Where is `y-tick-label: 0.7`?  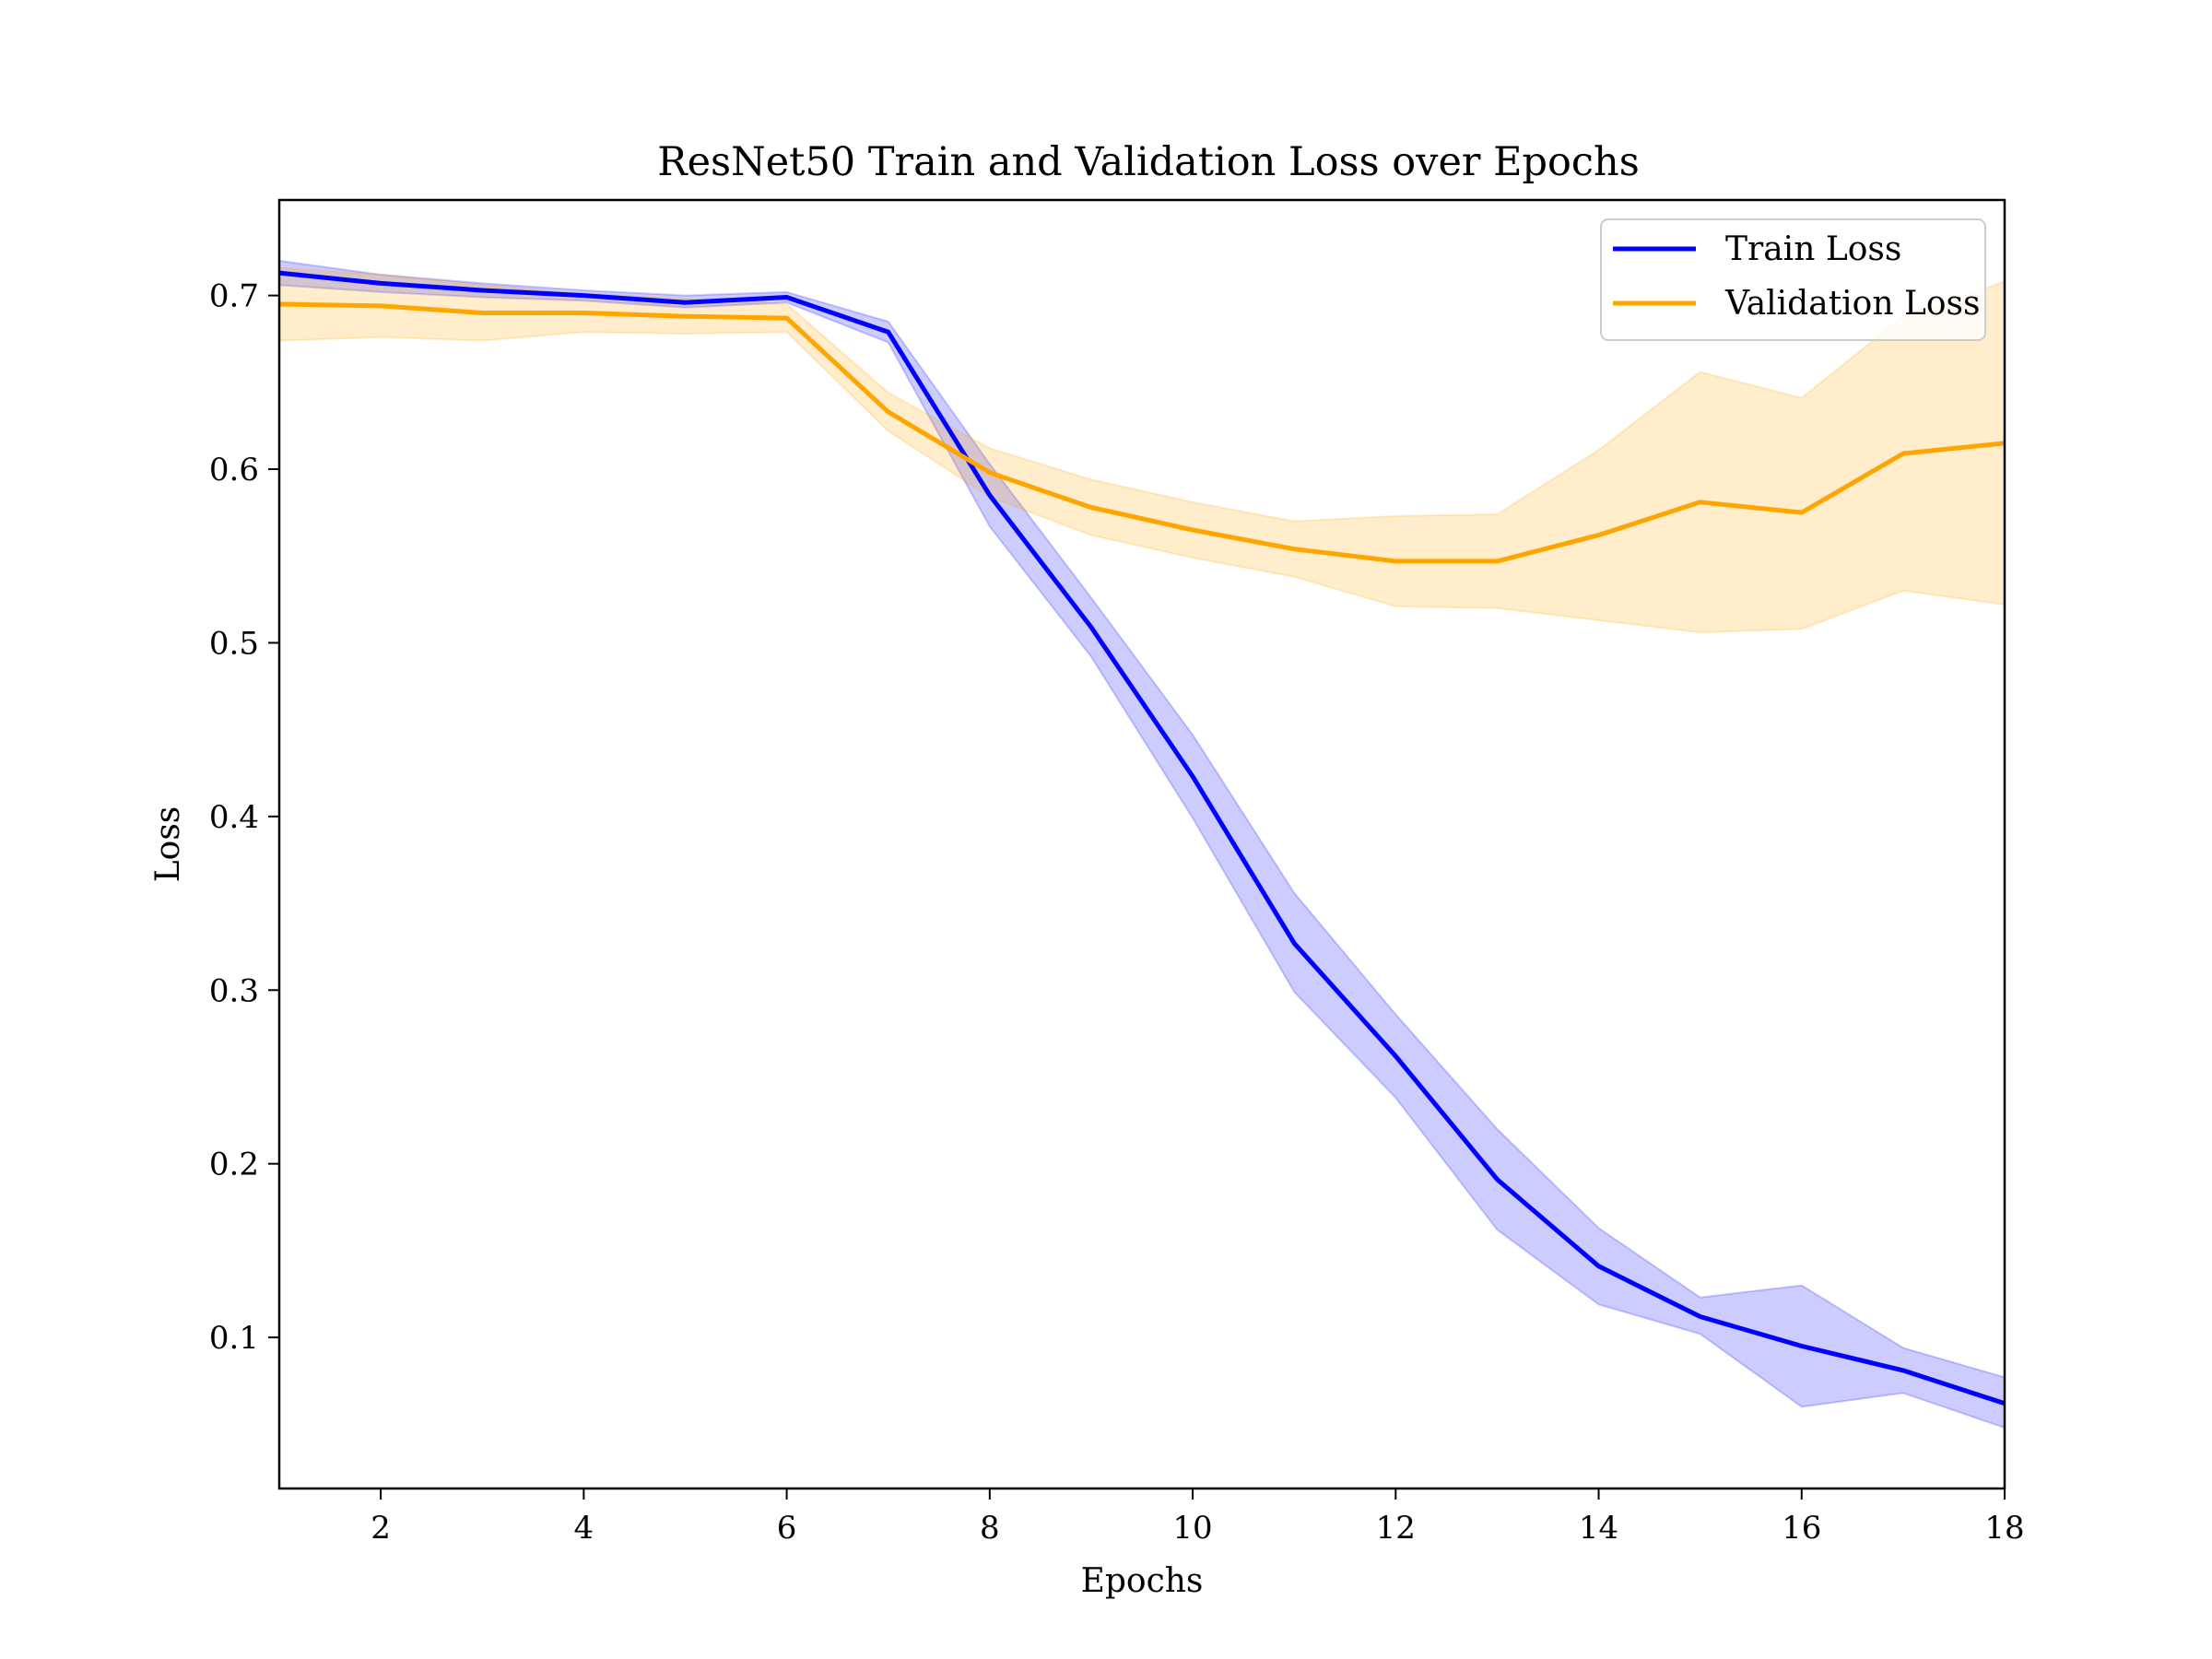
y-tick-label: 0.7 is located at coordinates (234, 296).